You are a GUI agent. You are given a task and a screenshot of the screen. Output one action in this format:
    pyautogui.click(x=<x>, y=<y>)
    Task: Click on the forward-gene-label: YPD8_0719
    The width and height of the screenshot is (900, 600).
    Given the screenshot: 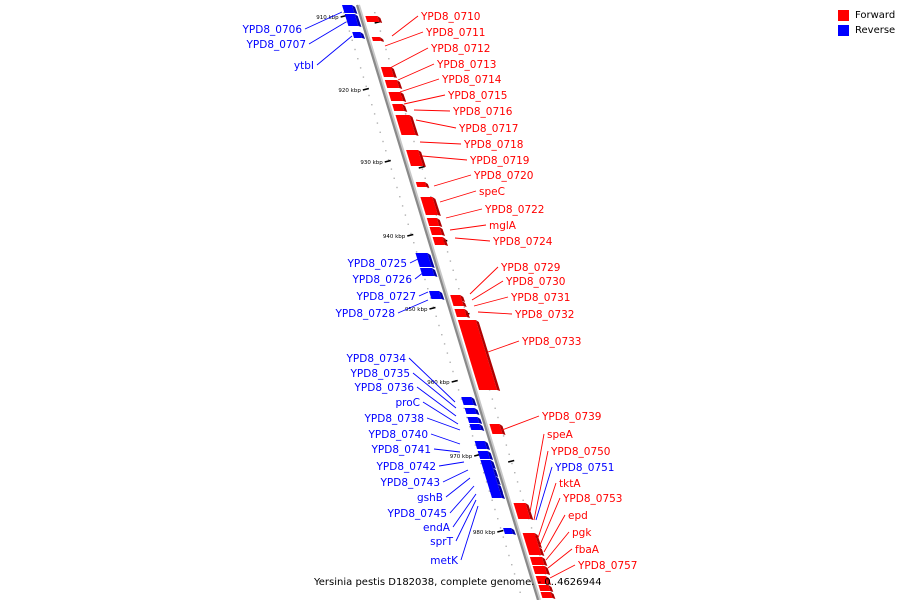 What is the action you would take?
    pyautogui.click(x=499, y=161)
    